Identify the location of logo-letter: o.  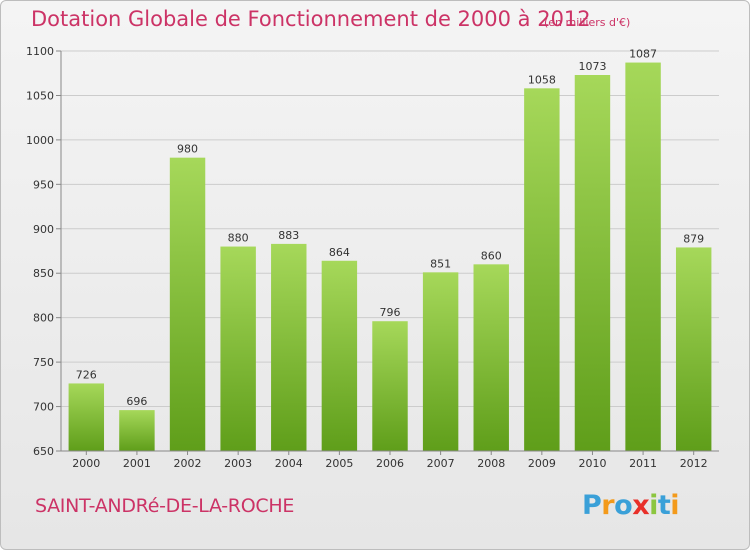
(623, 505).